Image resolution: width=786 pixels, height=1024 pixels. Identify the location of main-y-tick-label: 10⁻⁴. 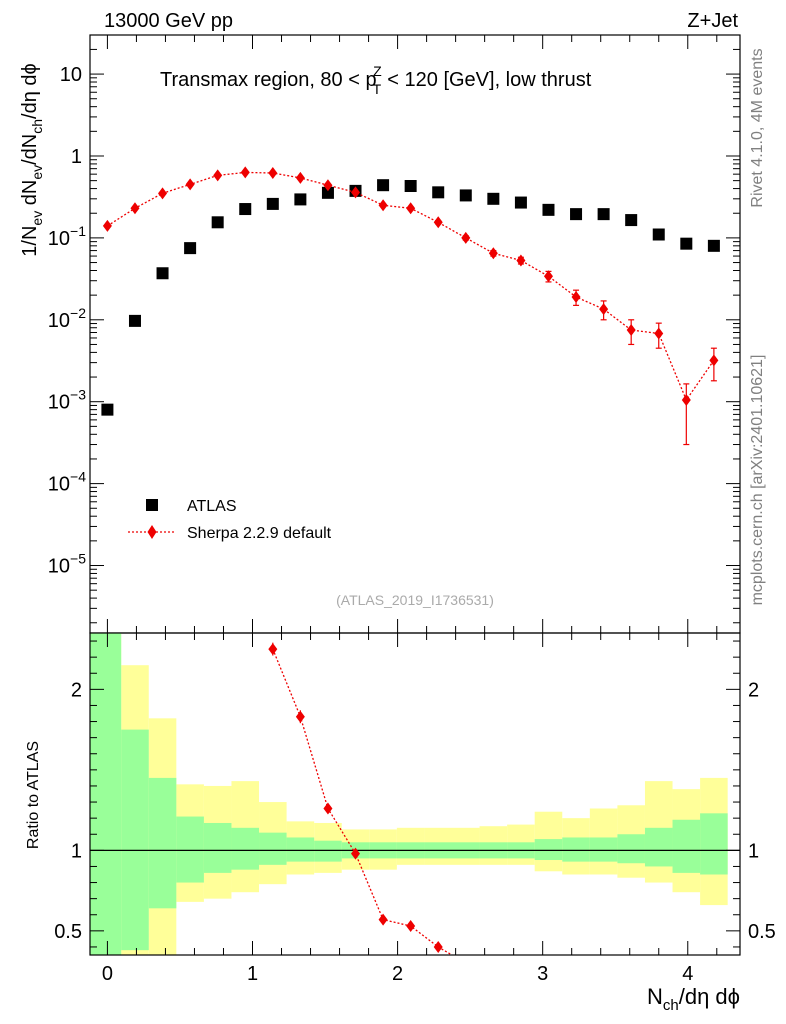
(67, 482).